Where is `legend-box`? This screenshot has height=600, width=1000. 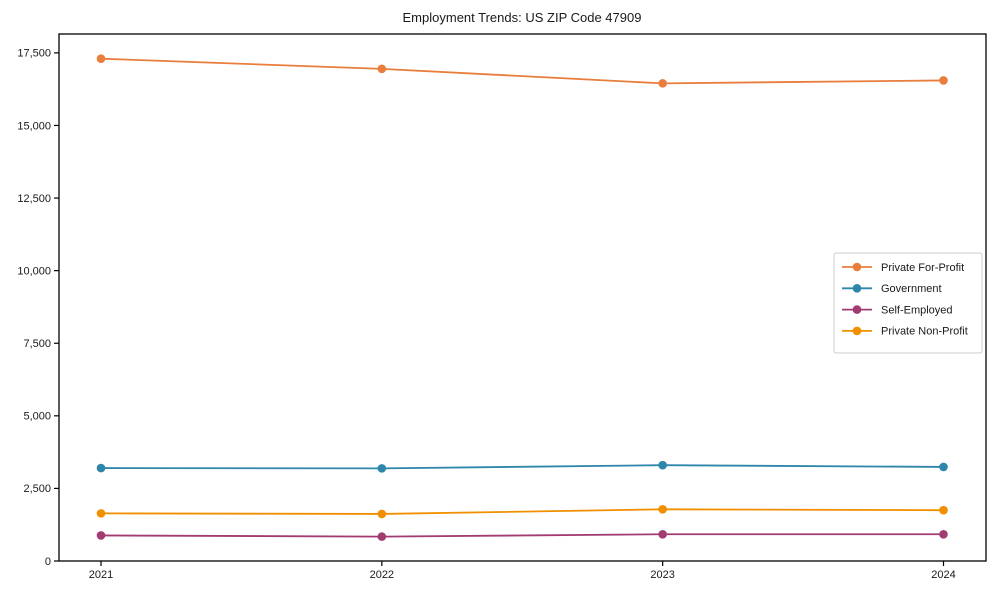
legend-box is located at coordinates (908, 303).